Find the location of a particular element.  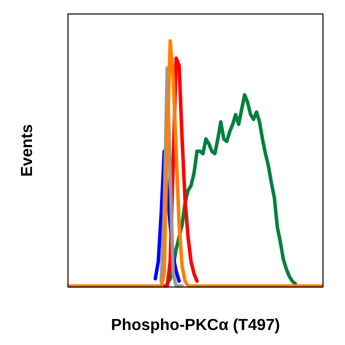

x-axis-title: Phospho-PKCα (T497) is located at coordinates (195, 325).